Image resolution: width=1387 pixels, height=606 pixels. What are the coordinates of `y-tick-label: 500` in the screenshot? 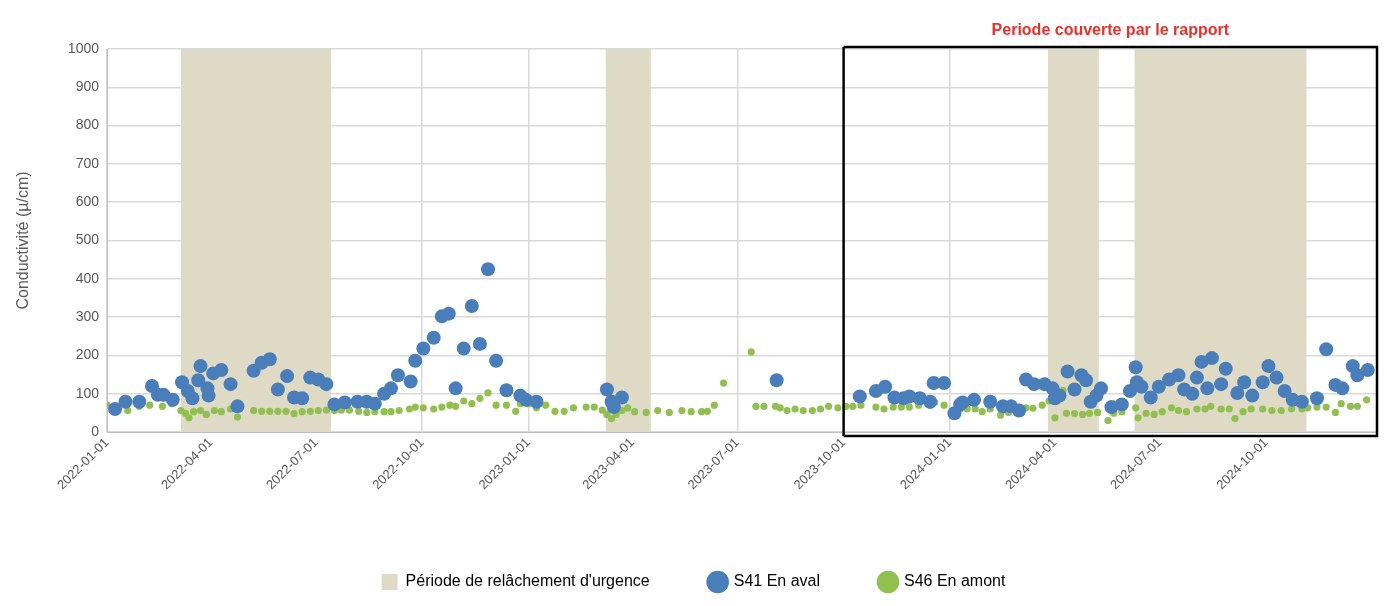 It's located at (87, 239).